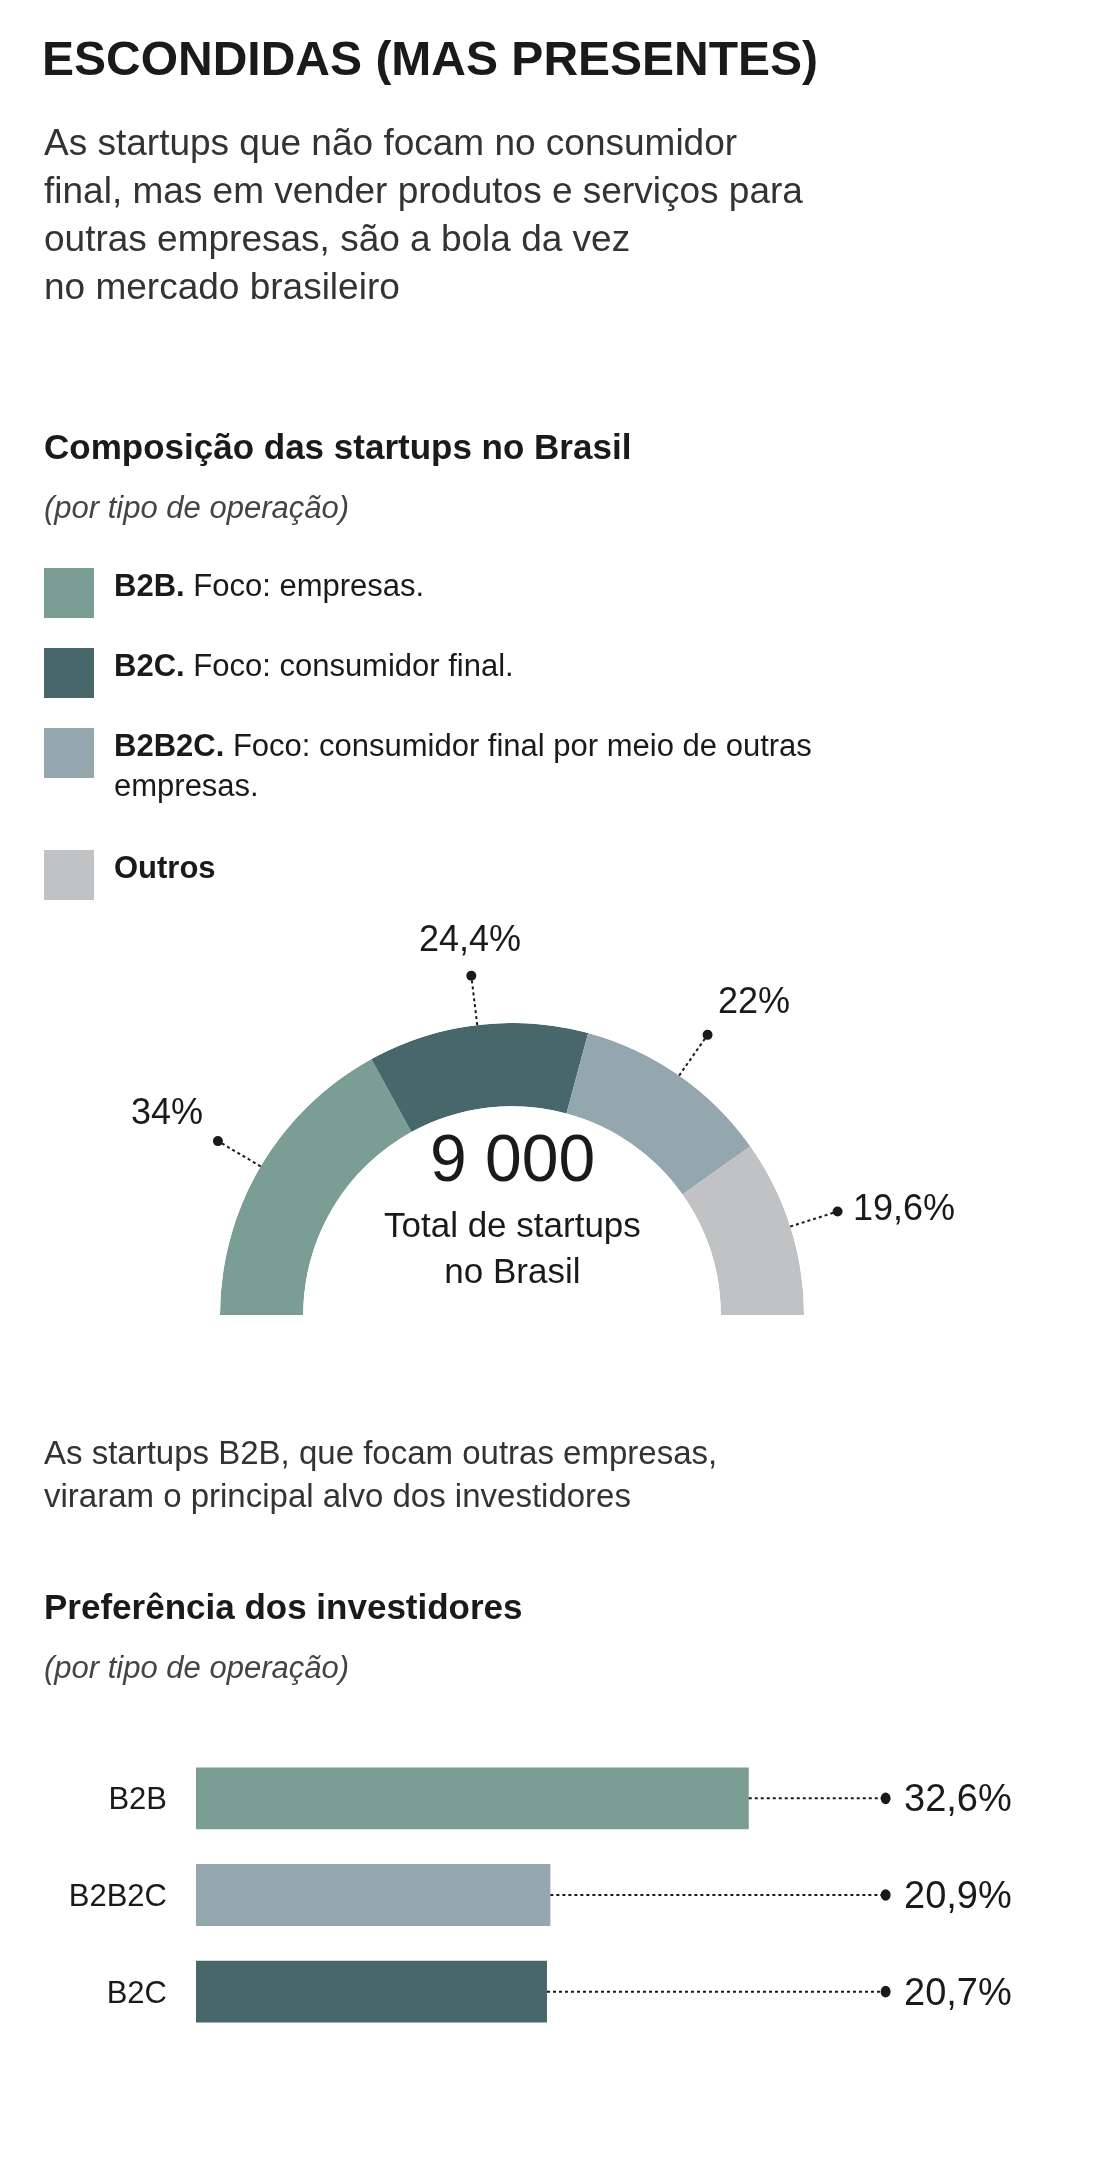 This screenshot has height=2160, width=1114. What do you see at coordinates (137, 1799) in the screenshot?
I see `y-tick-label: B2B` at bounding box center [137, 1799].